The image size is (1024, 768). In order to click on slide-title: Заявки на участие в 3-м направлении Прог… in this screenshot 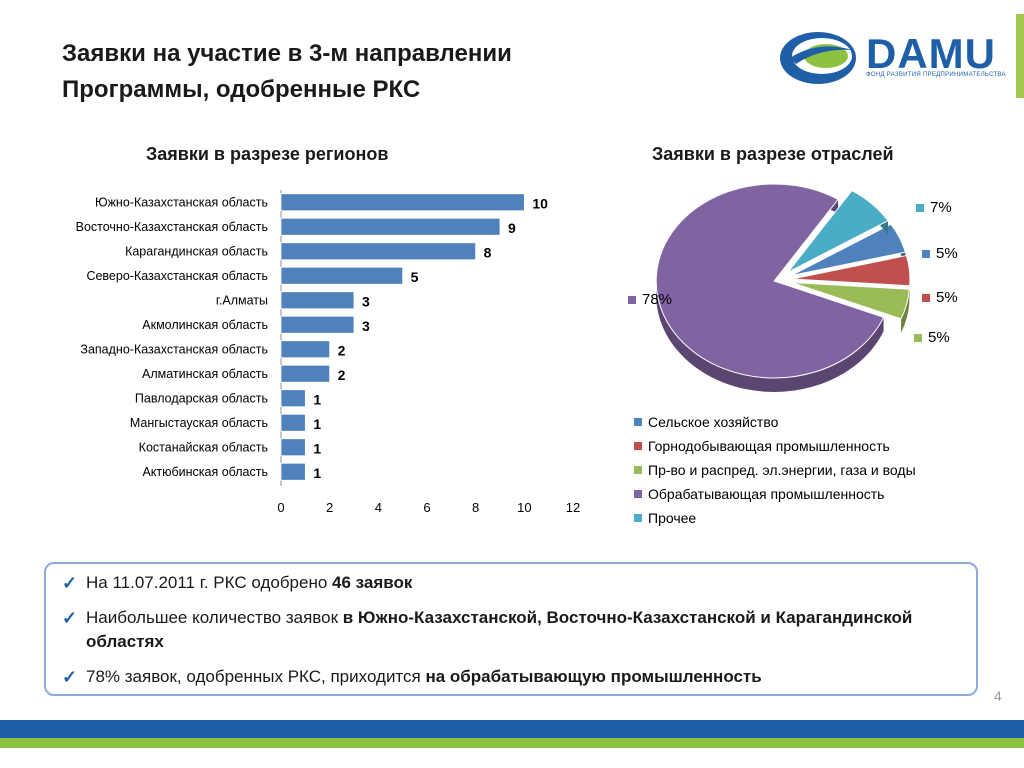, I will do `click(287, 72)`.